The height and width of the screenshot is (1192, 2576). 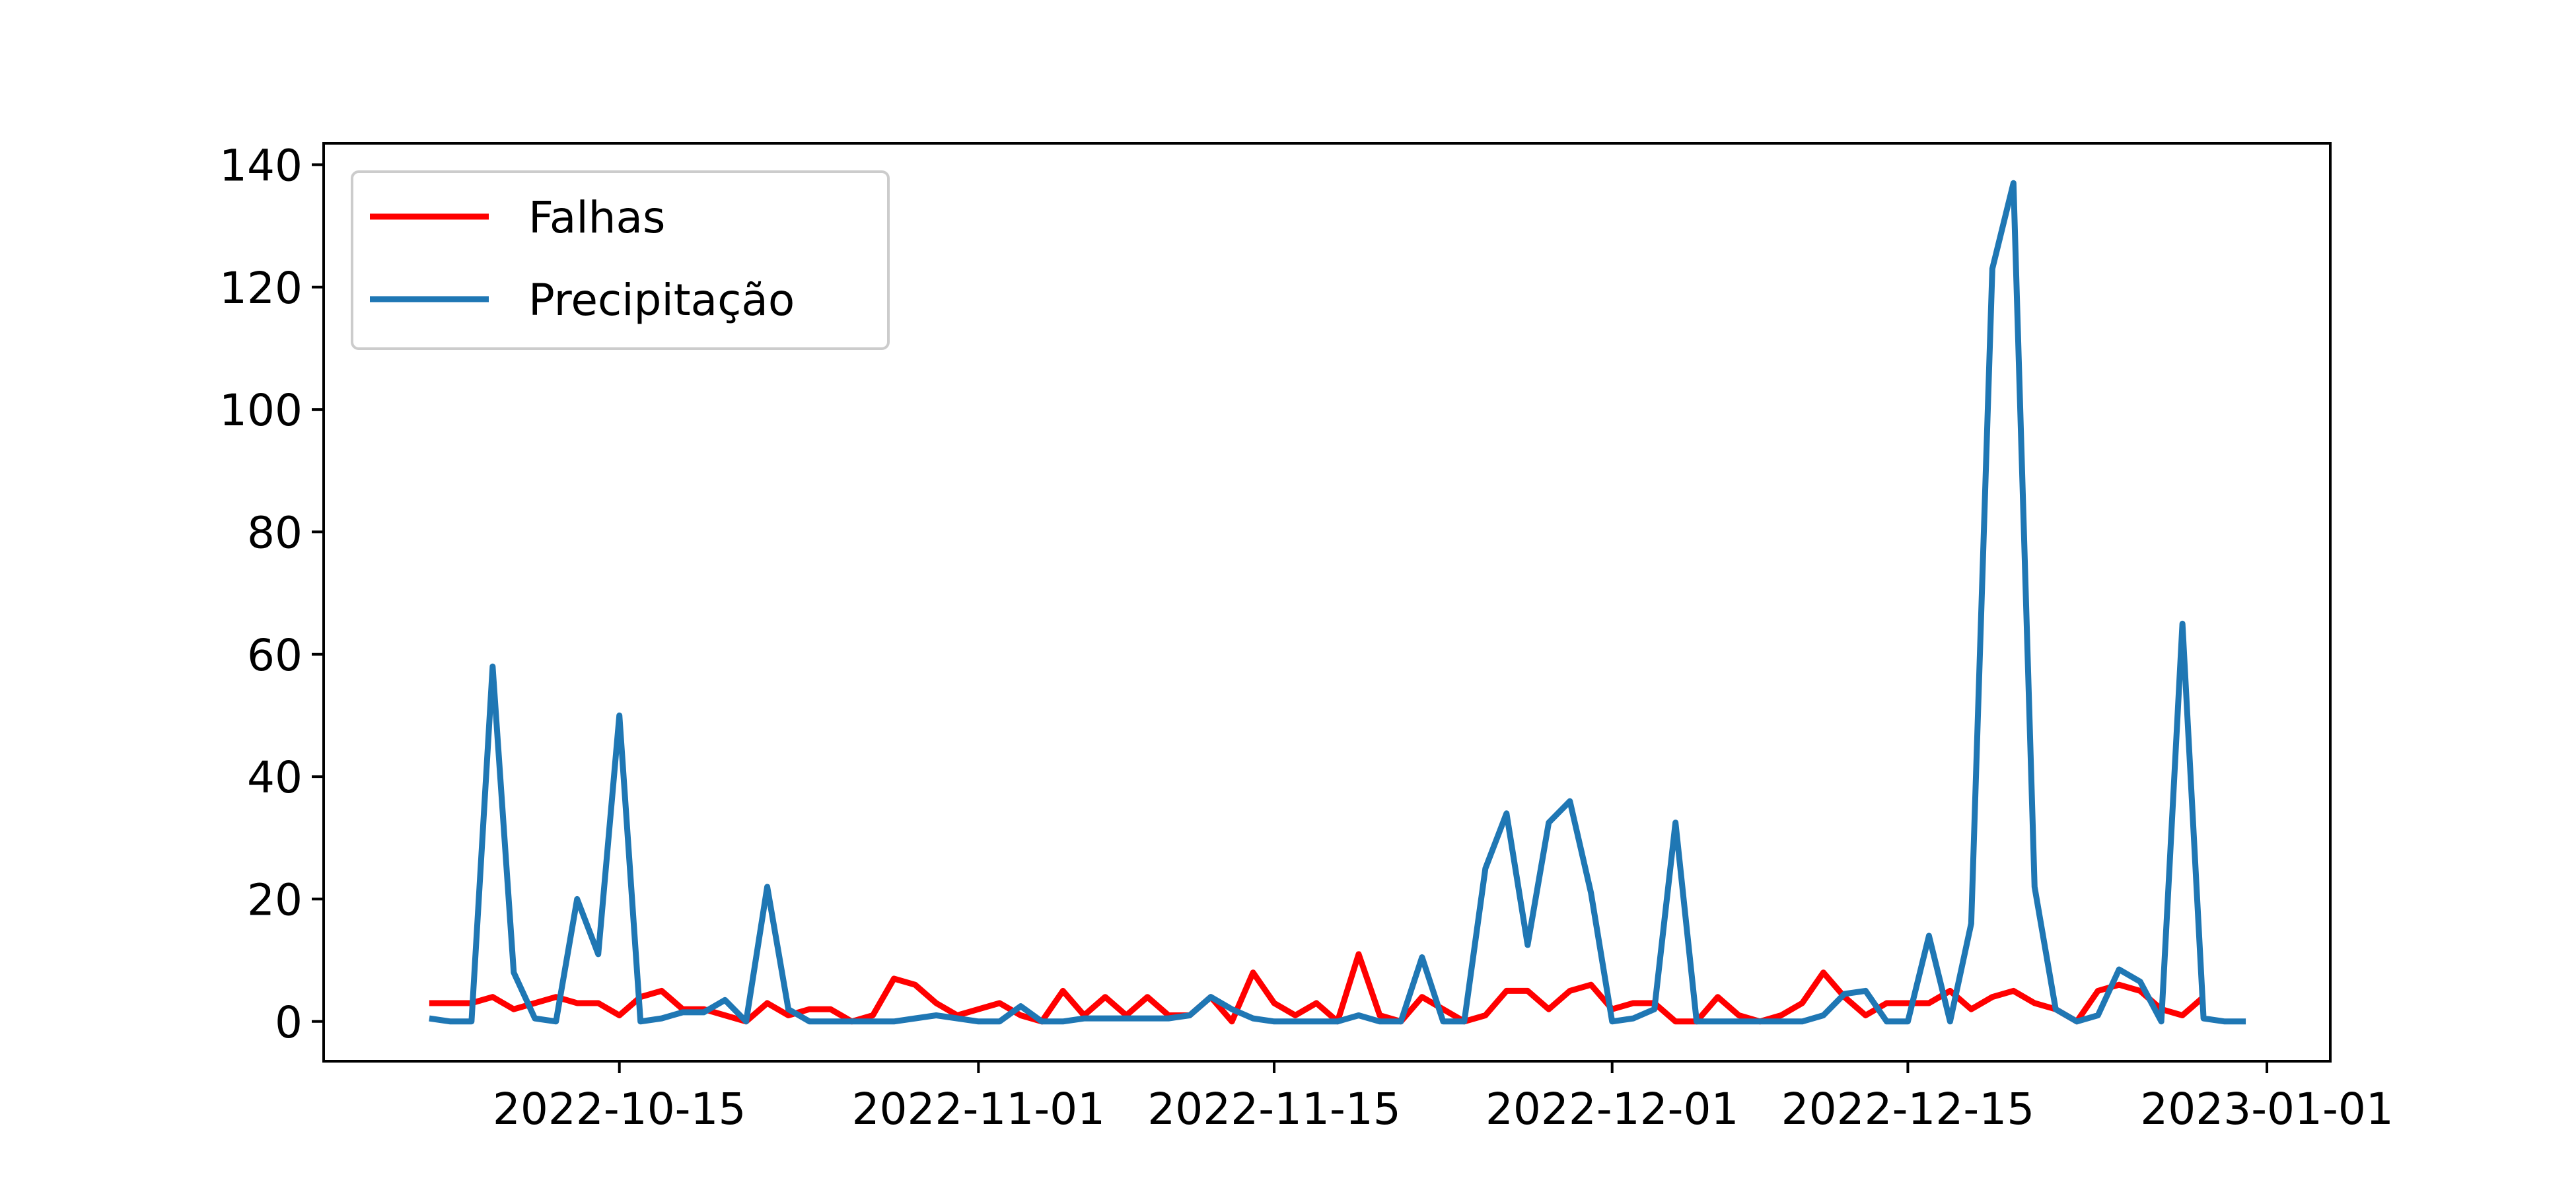 What do you see at coordinates (1908, 1109) in the screenshot?
I see `x-tick-label-4: 2022-12-15` at bounding box center [1908, 1109].